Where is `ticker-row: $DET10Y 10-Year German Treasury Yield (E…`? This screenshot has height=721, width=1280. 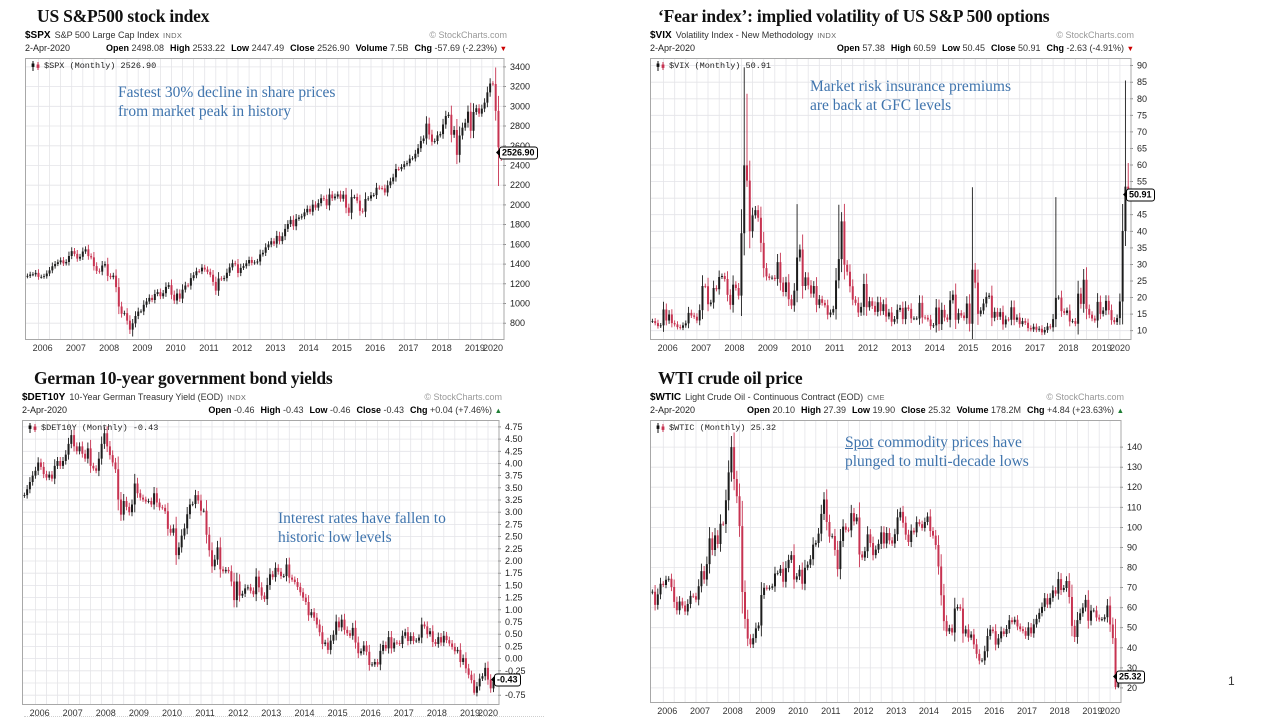
ticker-row: $DET10Y 10-Year German Treasury Yield (E… is located at coordinates (262, 398).